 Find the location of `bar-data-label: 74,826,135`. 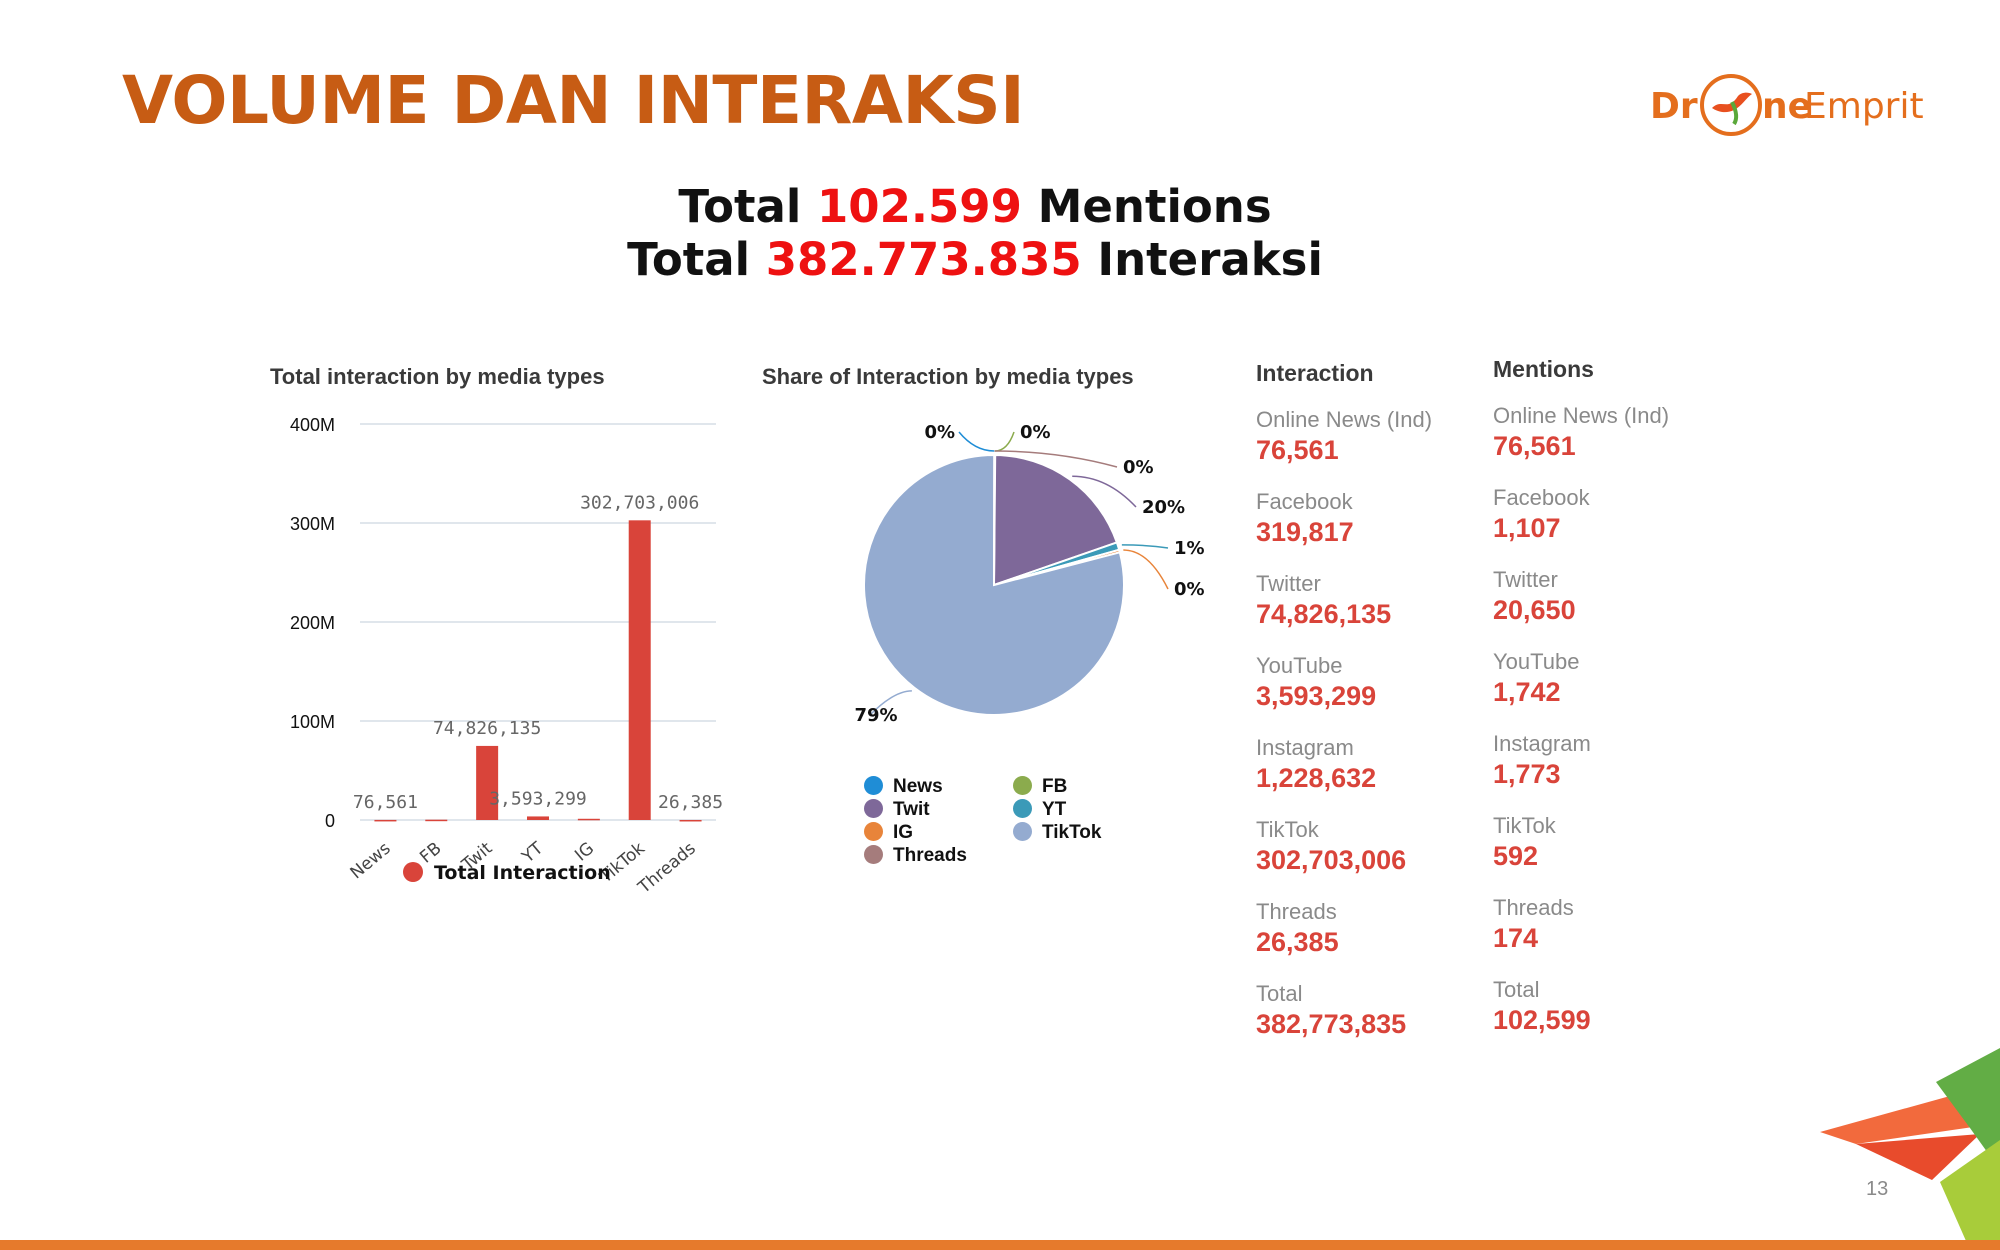

bar-data-label: 74,826,135 is located at coordinates (487, 728).